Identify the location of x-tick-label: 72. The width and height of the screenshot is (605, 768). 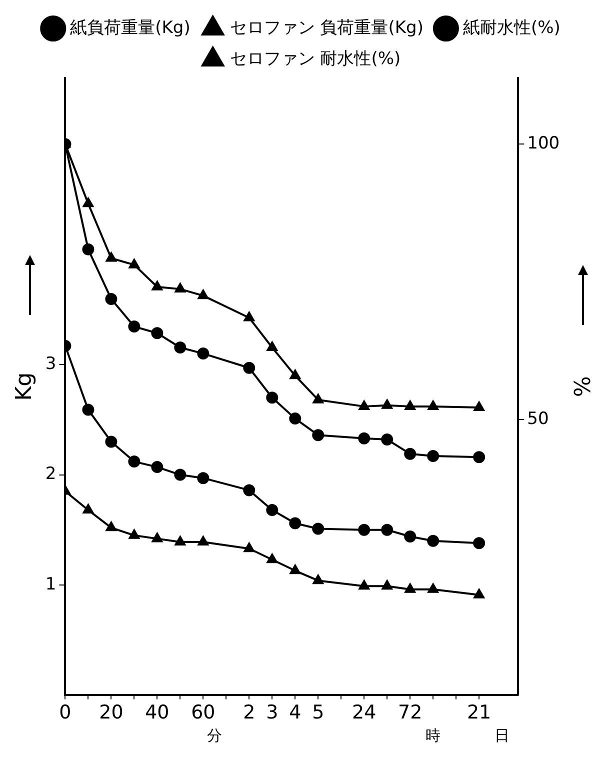
(410, 713).